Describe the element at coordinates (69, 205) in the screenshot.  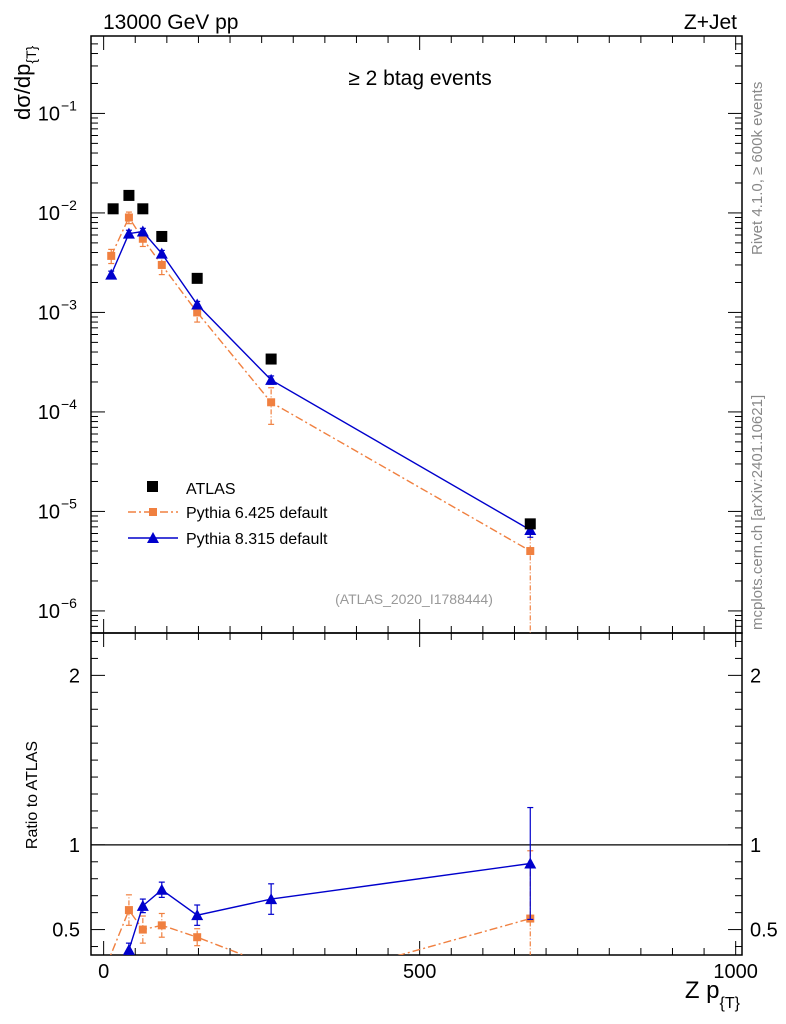
I see `main-y-tick-exponent: −2` at that location.